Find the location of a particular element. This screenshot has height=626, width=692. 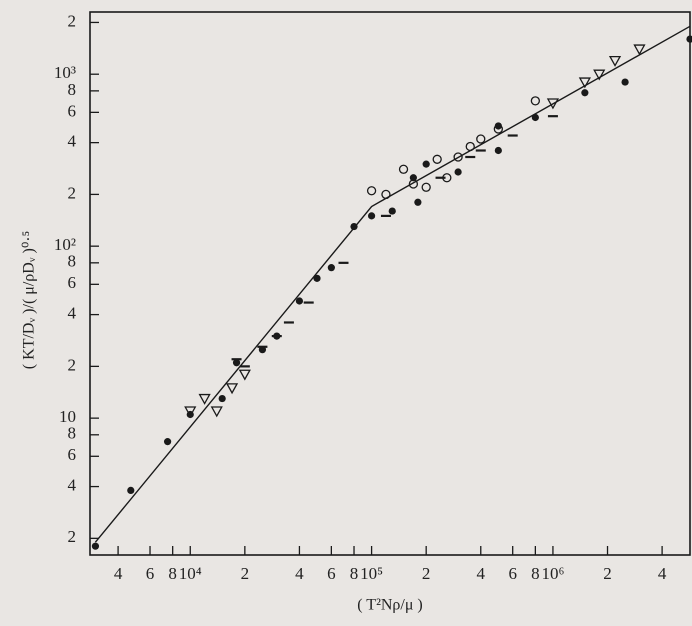

x-tick-label: 10⁵ is located at coordinates (371, 573).